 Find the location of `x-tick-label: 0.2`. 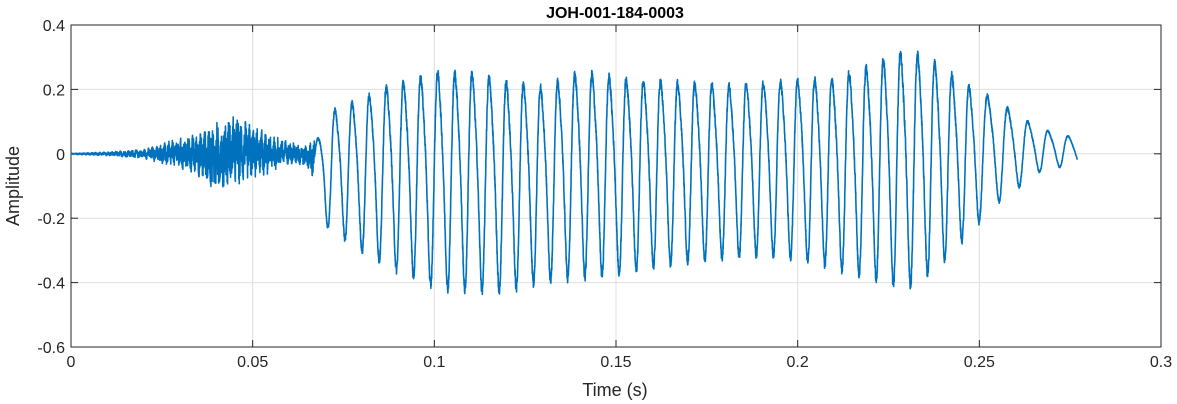

x-tick-label: 0.2 is located at coordinates (798, 362).